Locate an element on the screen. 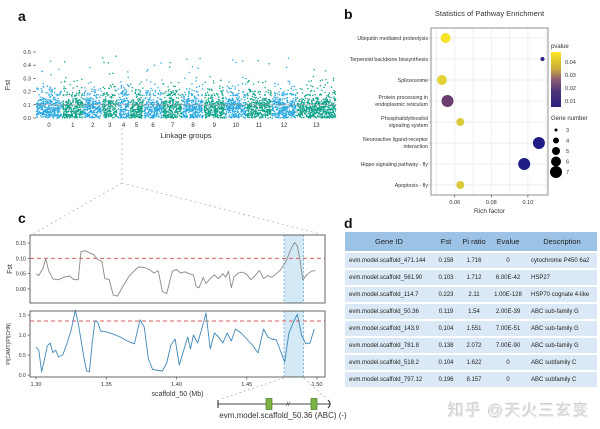  panel-c-label: c is located at coordinates (22, 218).